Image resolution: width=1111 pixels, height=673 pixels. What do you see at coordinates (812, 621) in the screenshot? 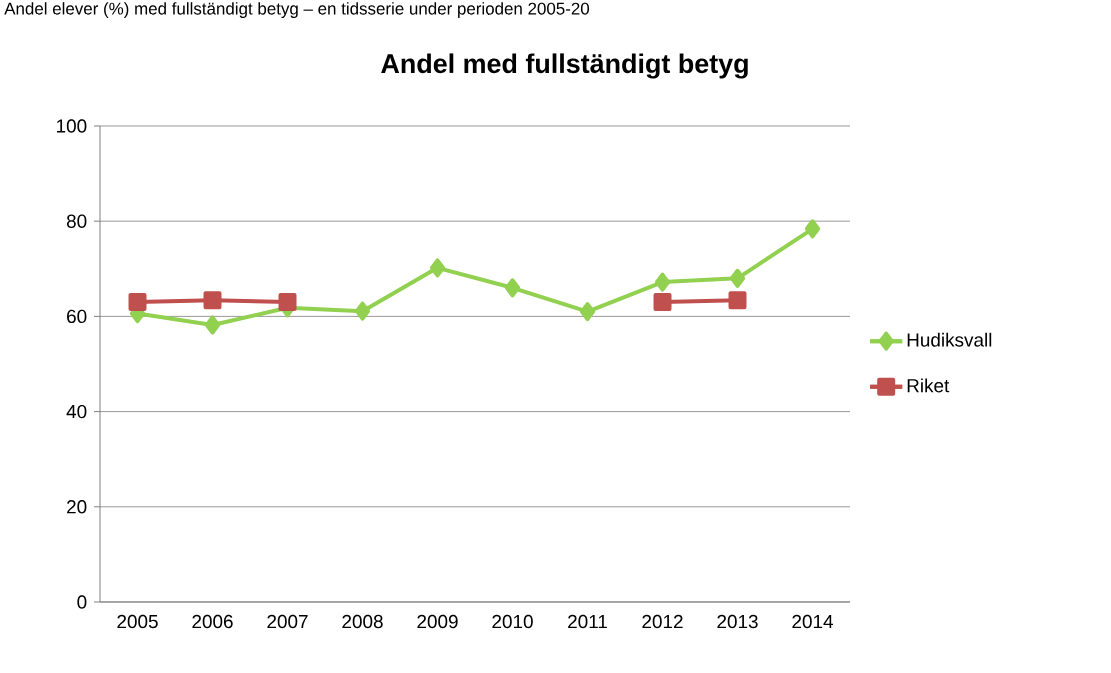
I see `x-tick-label: 2014` at bounding box center [812, 621].